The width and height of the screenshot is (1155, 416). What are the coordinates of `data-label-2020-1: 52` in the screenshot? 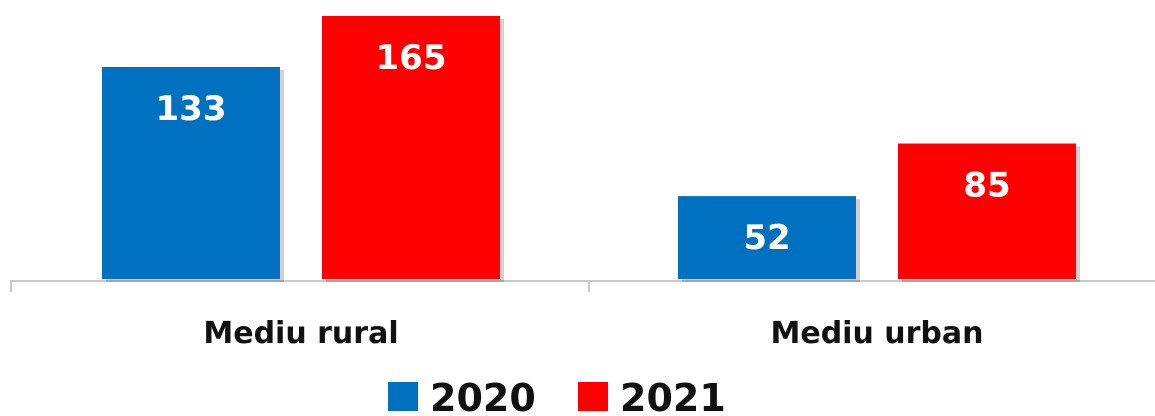 It's located at (766, 238).